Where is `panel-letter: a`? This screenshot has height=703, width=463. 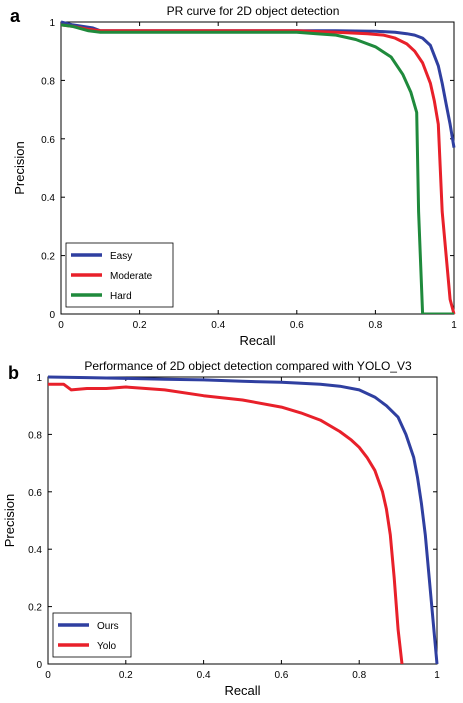
panel-letter: a is located at coordinates (15, 16).